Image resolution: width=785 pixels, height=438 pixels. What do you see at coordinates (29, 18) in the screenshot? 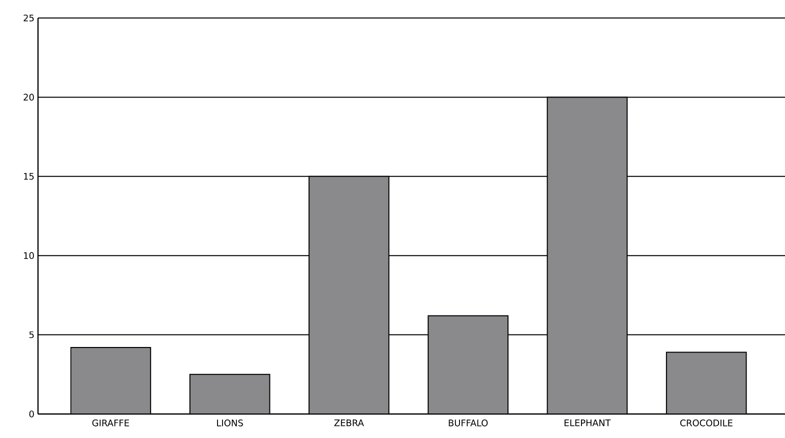
I see `y-tick-label: 25` at bounding box center [29, 18].